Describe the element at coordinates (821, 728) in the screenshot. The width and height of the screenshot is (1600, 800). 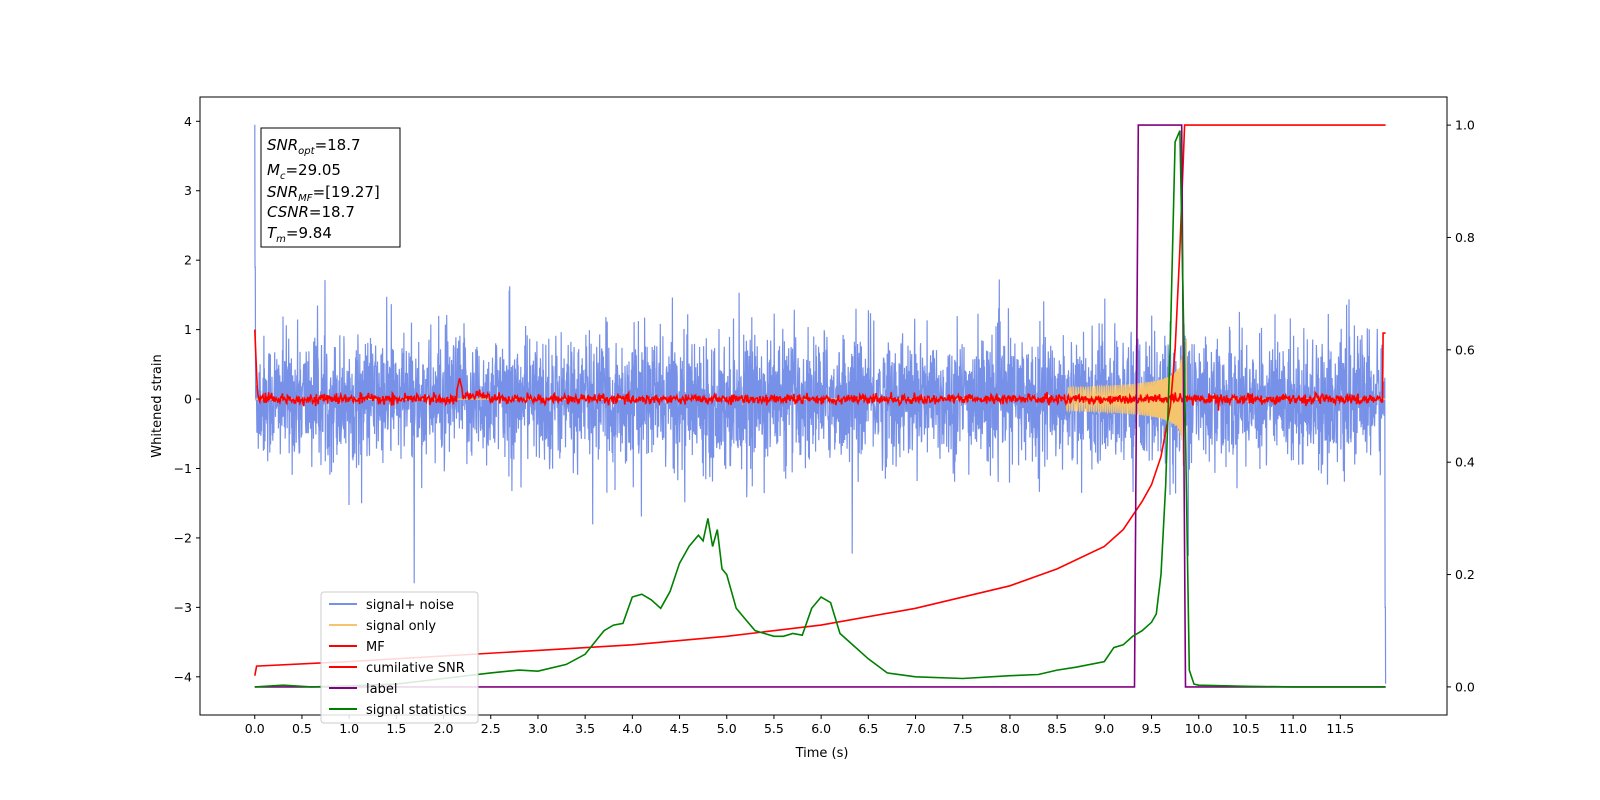
I see `x-tick-label: 6.0` at that location.